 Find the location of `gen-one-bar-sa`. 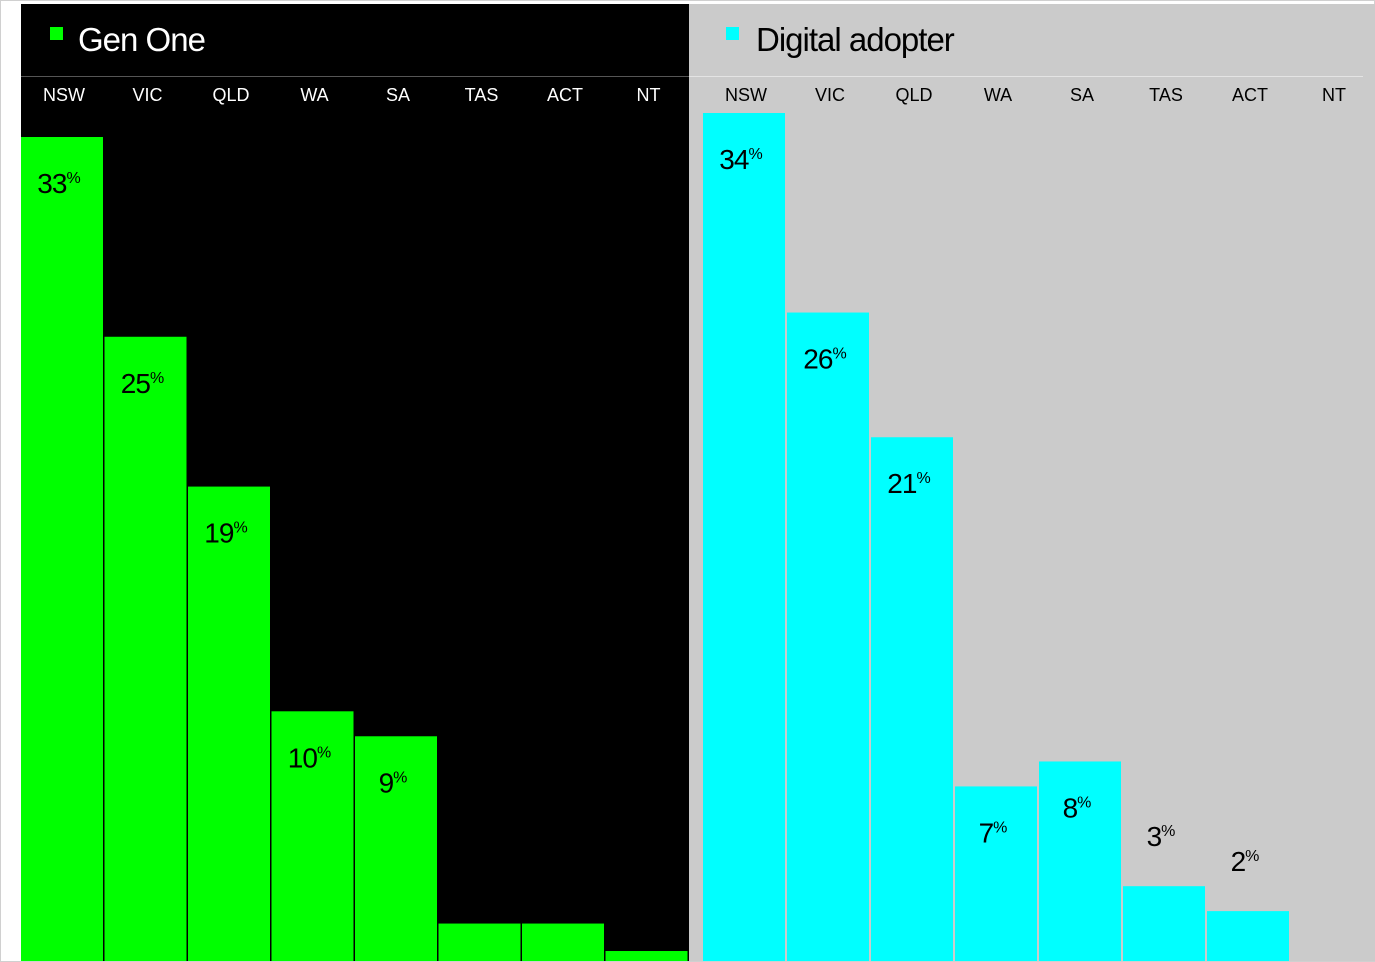

gen-one-bar-sa is located at coordinates (396, 848).